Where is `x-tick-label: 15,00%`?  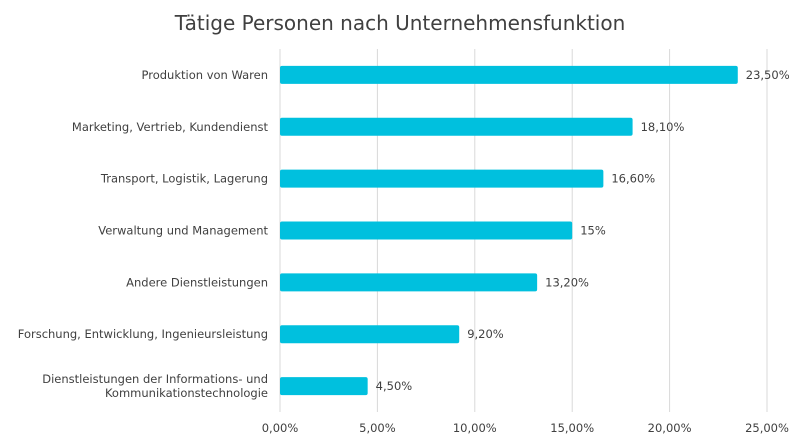 x-tick-label: 15,00% is located at coordinates (572, 428).